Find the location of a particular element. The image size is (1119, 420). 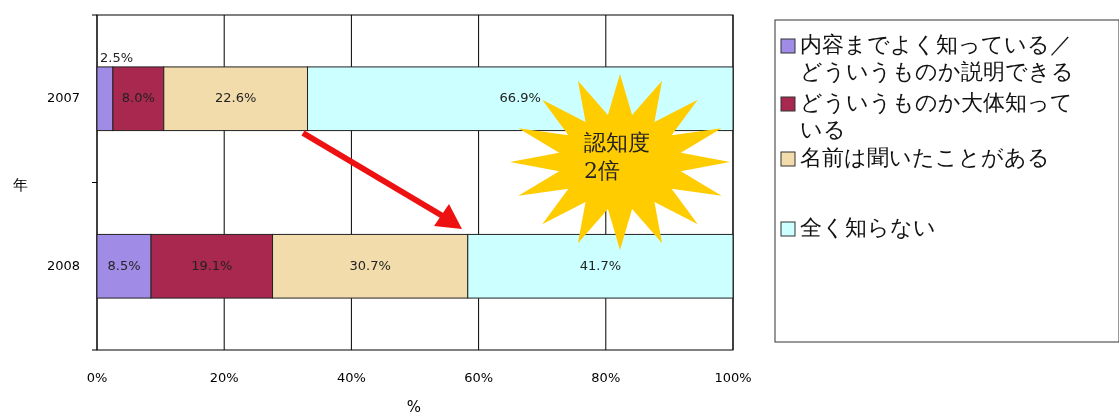

y-axis-title: 年 is located at coordinates (20, 184).